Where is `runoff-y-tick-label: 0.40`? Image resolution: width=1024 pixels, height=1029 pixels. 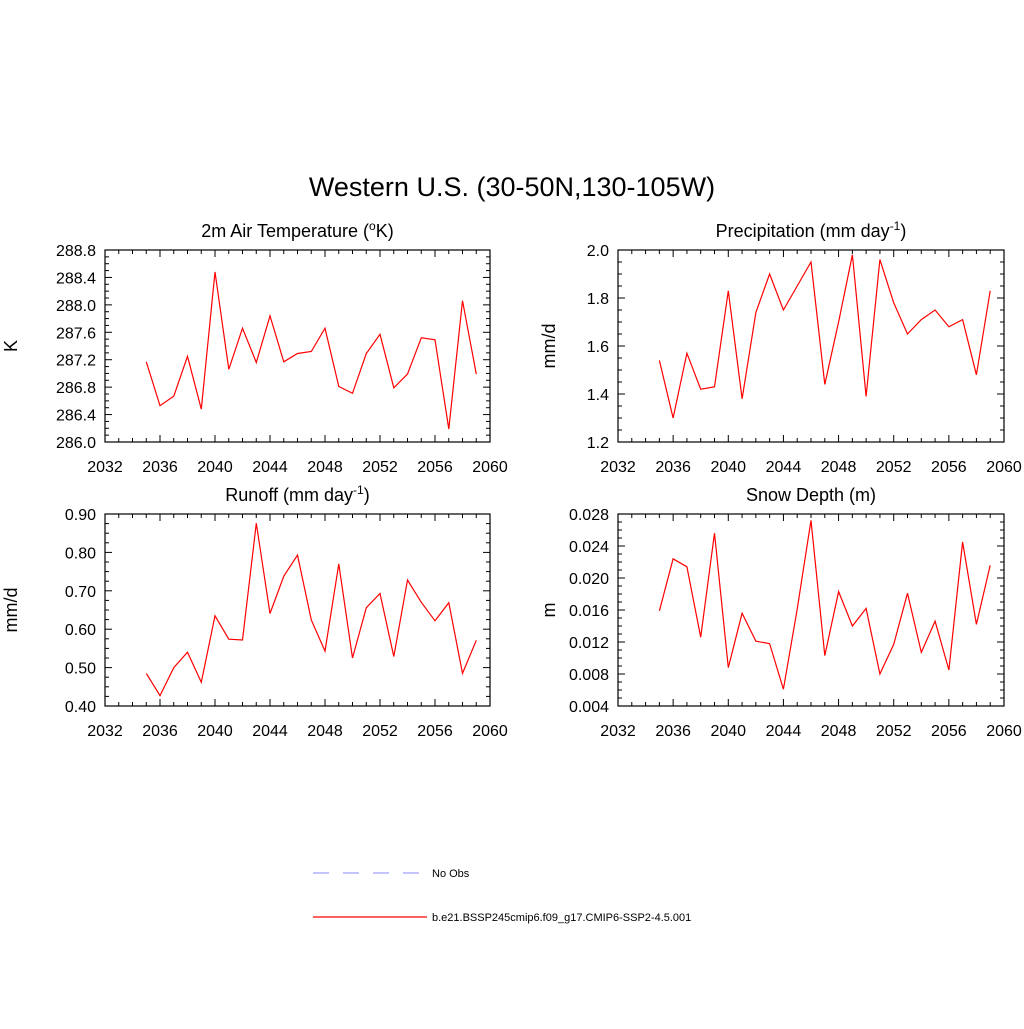
runoff-y-tick-label: 0.40 is located at coordinates (80, 707).